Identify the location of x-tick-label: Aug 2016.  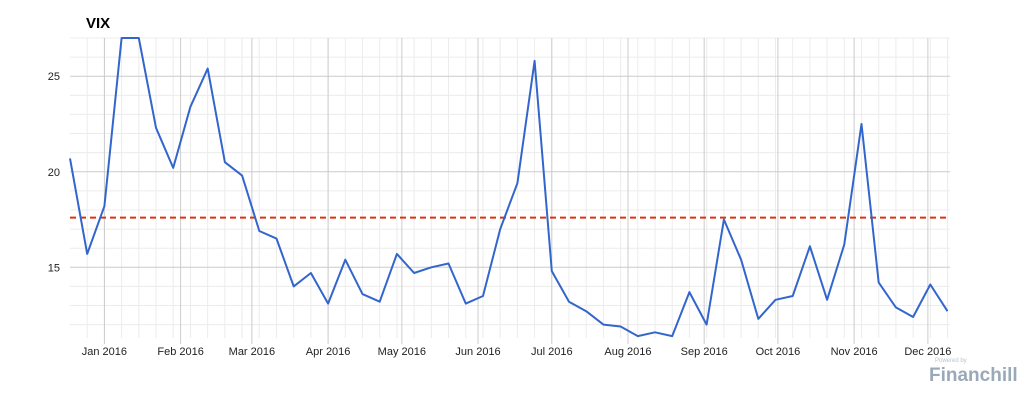
(627, 352).